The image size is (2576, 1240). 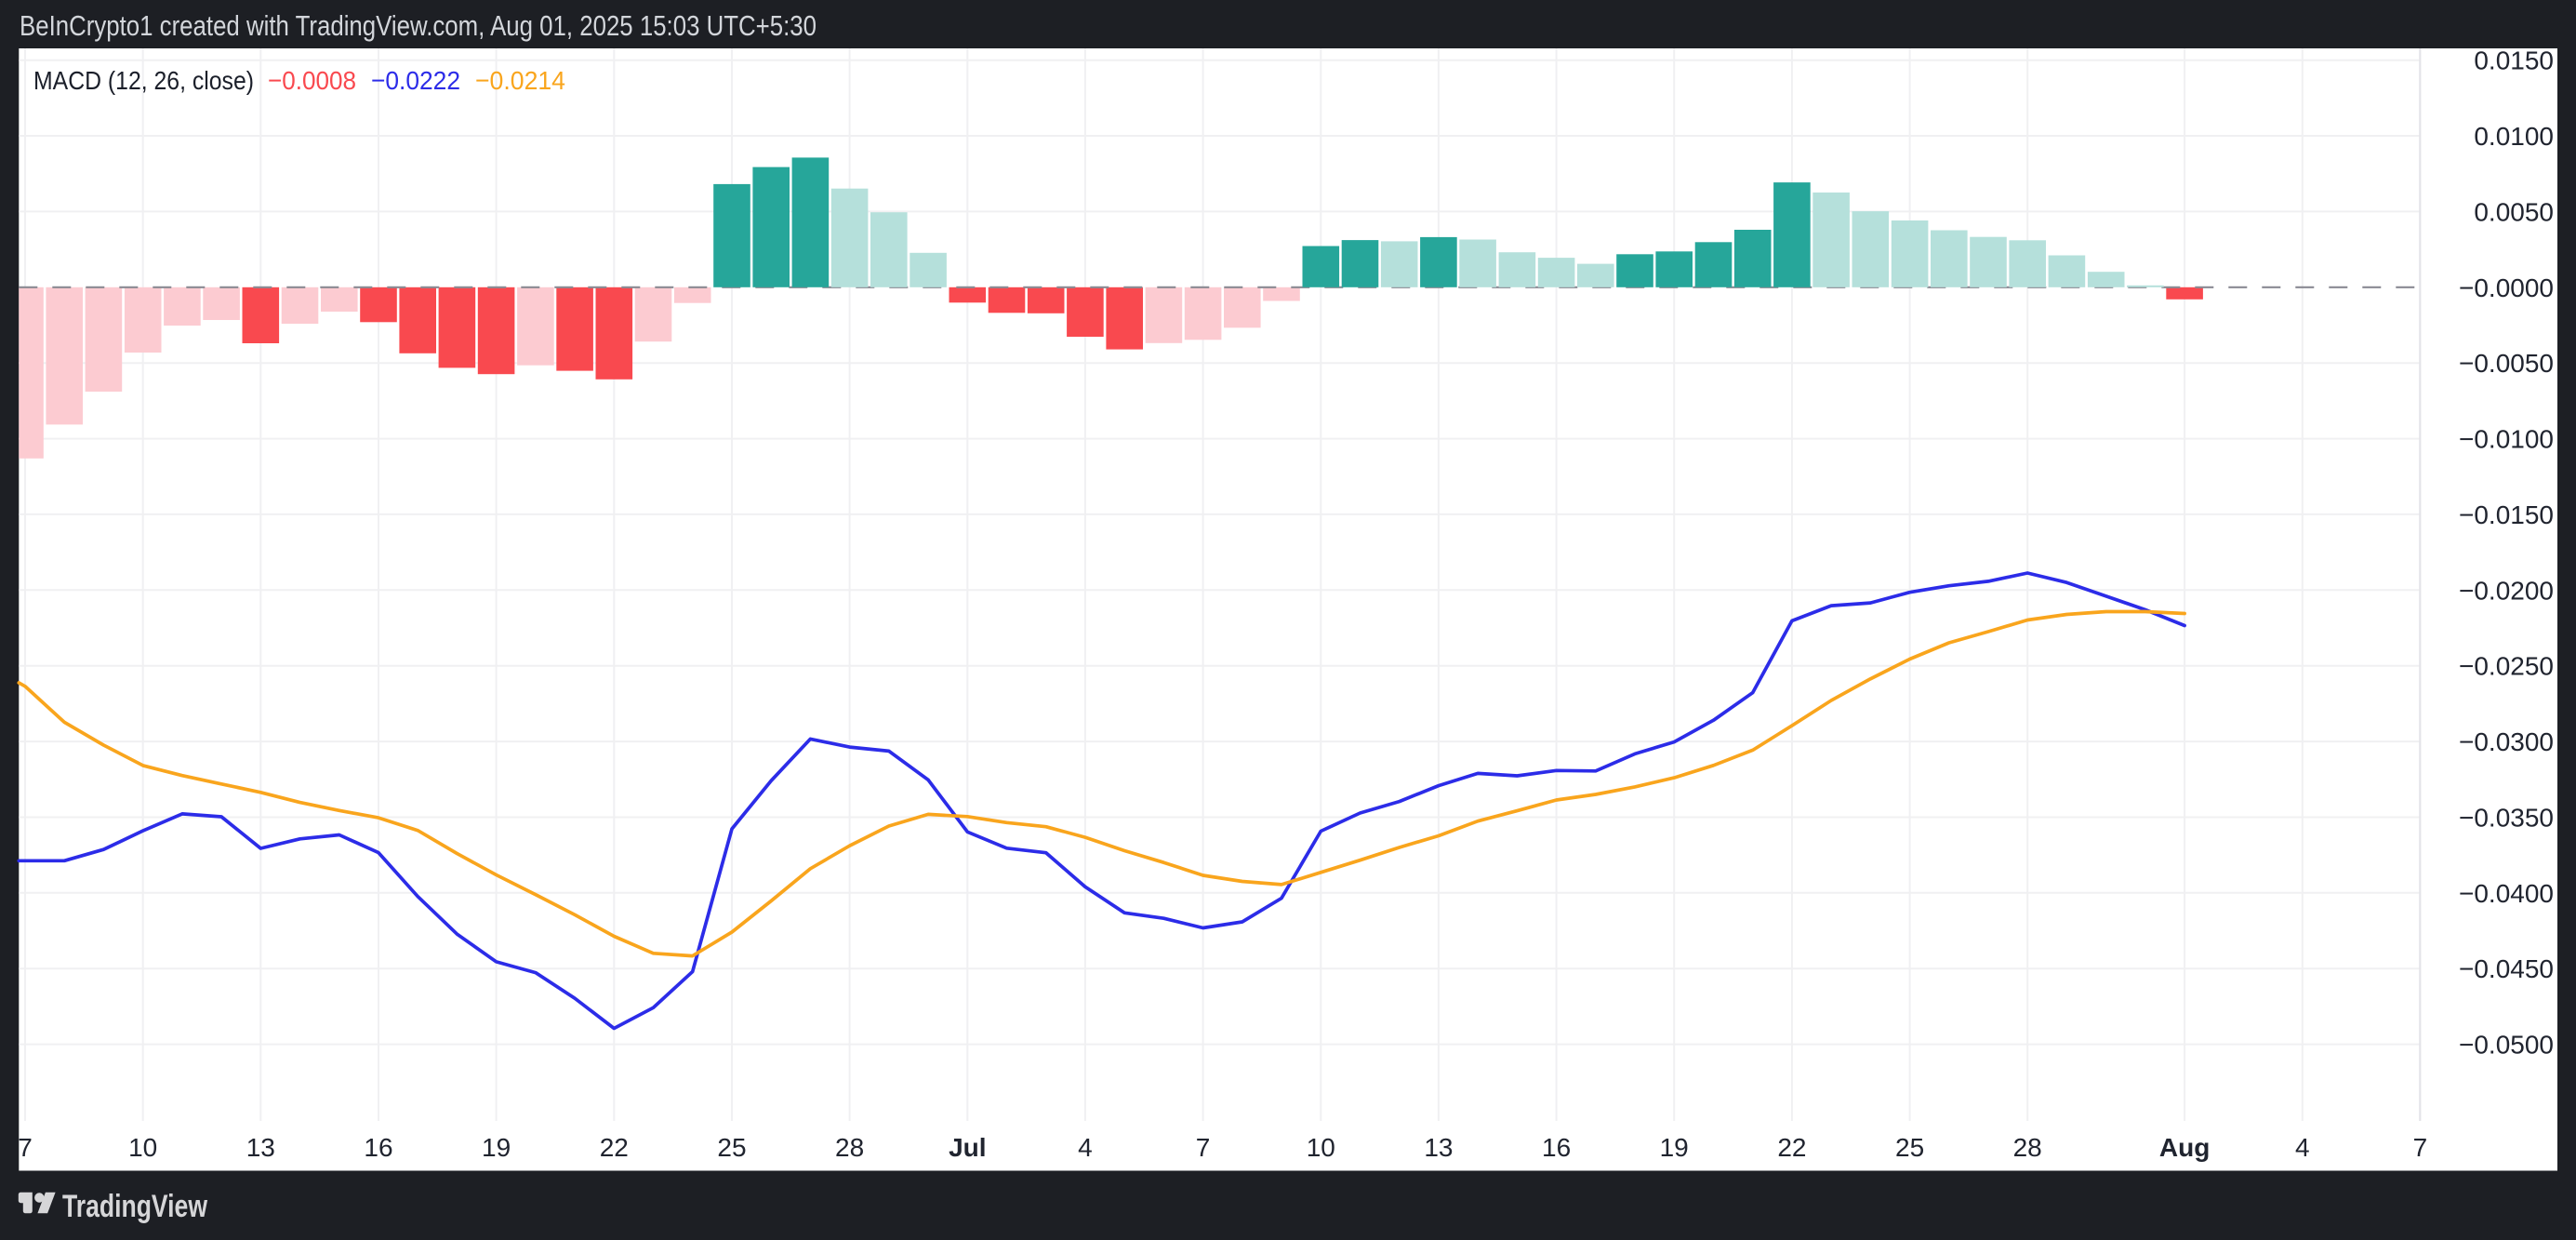 I want to click on svg-text: 0.0150, so click(x=2514, y=61).